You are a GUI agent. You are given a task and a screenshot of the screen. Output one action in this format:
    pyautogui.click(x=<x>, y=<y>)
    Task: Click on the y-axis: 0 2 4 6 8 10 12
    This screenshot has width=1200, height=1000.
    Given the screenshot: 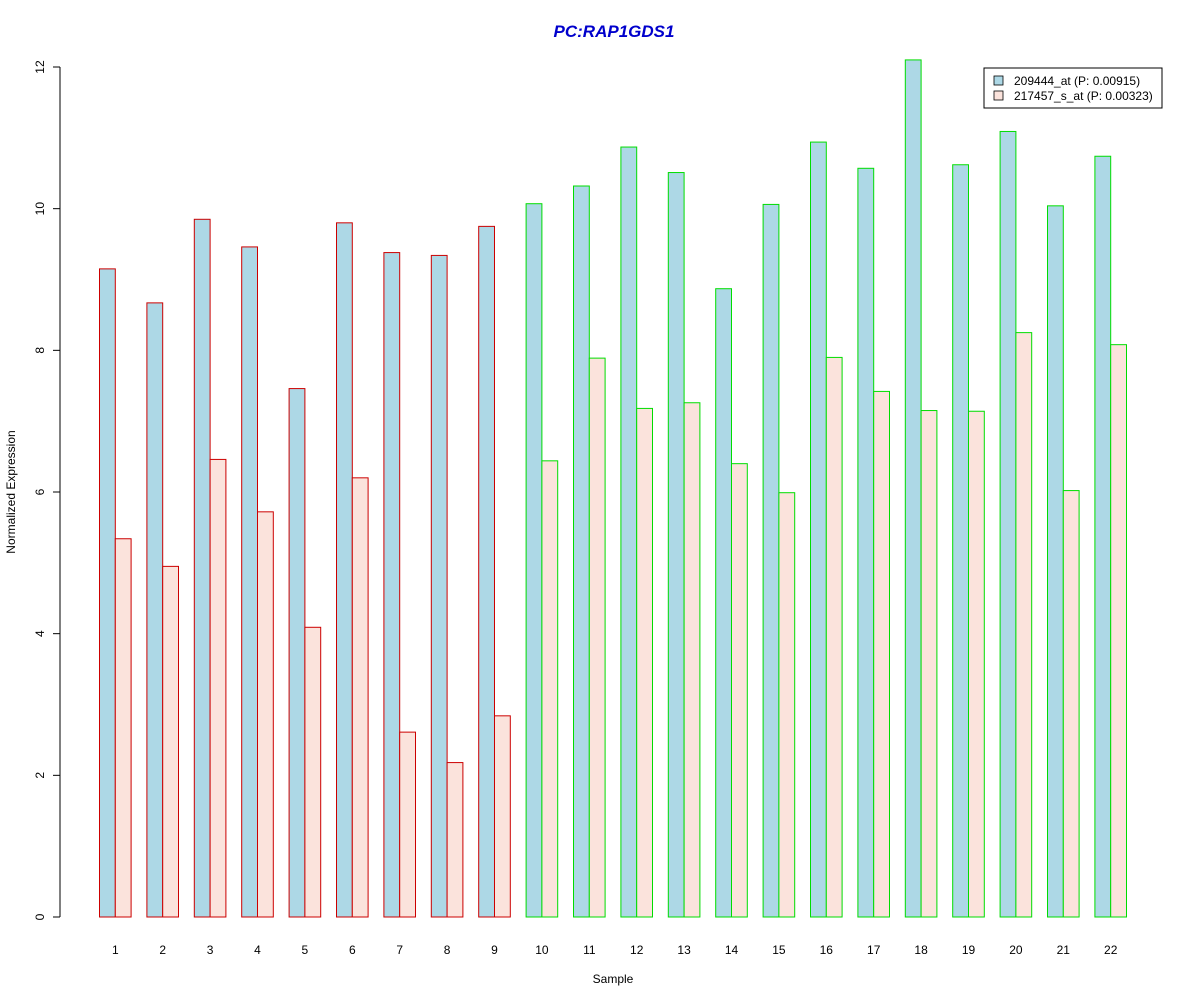 What is the action you would take?
    pyautogui.click(x=47, y=490)
    